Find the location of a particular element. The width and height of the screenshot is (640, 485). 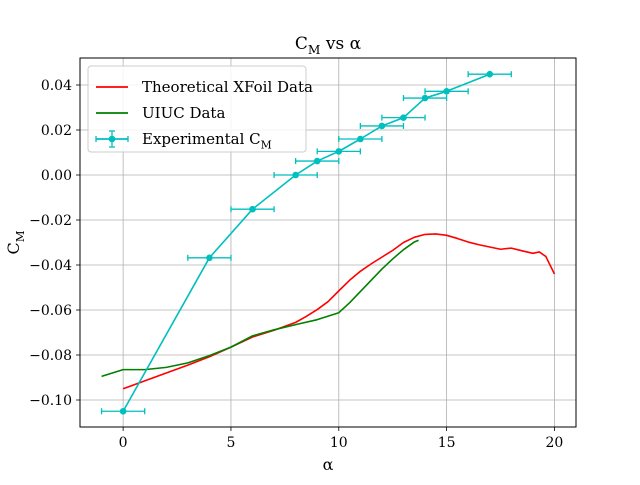

y-tick-label: 0.04 is located at coordinates (56, 86).